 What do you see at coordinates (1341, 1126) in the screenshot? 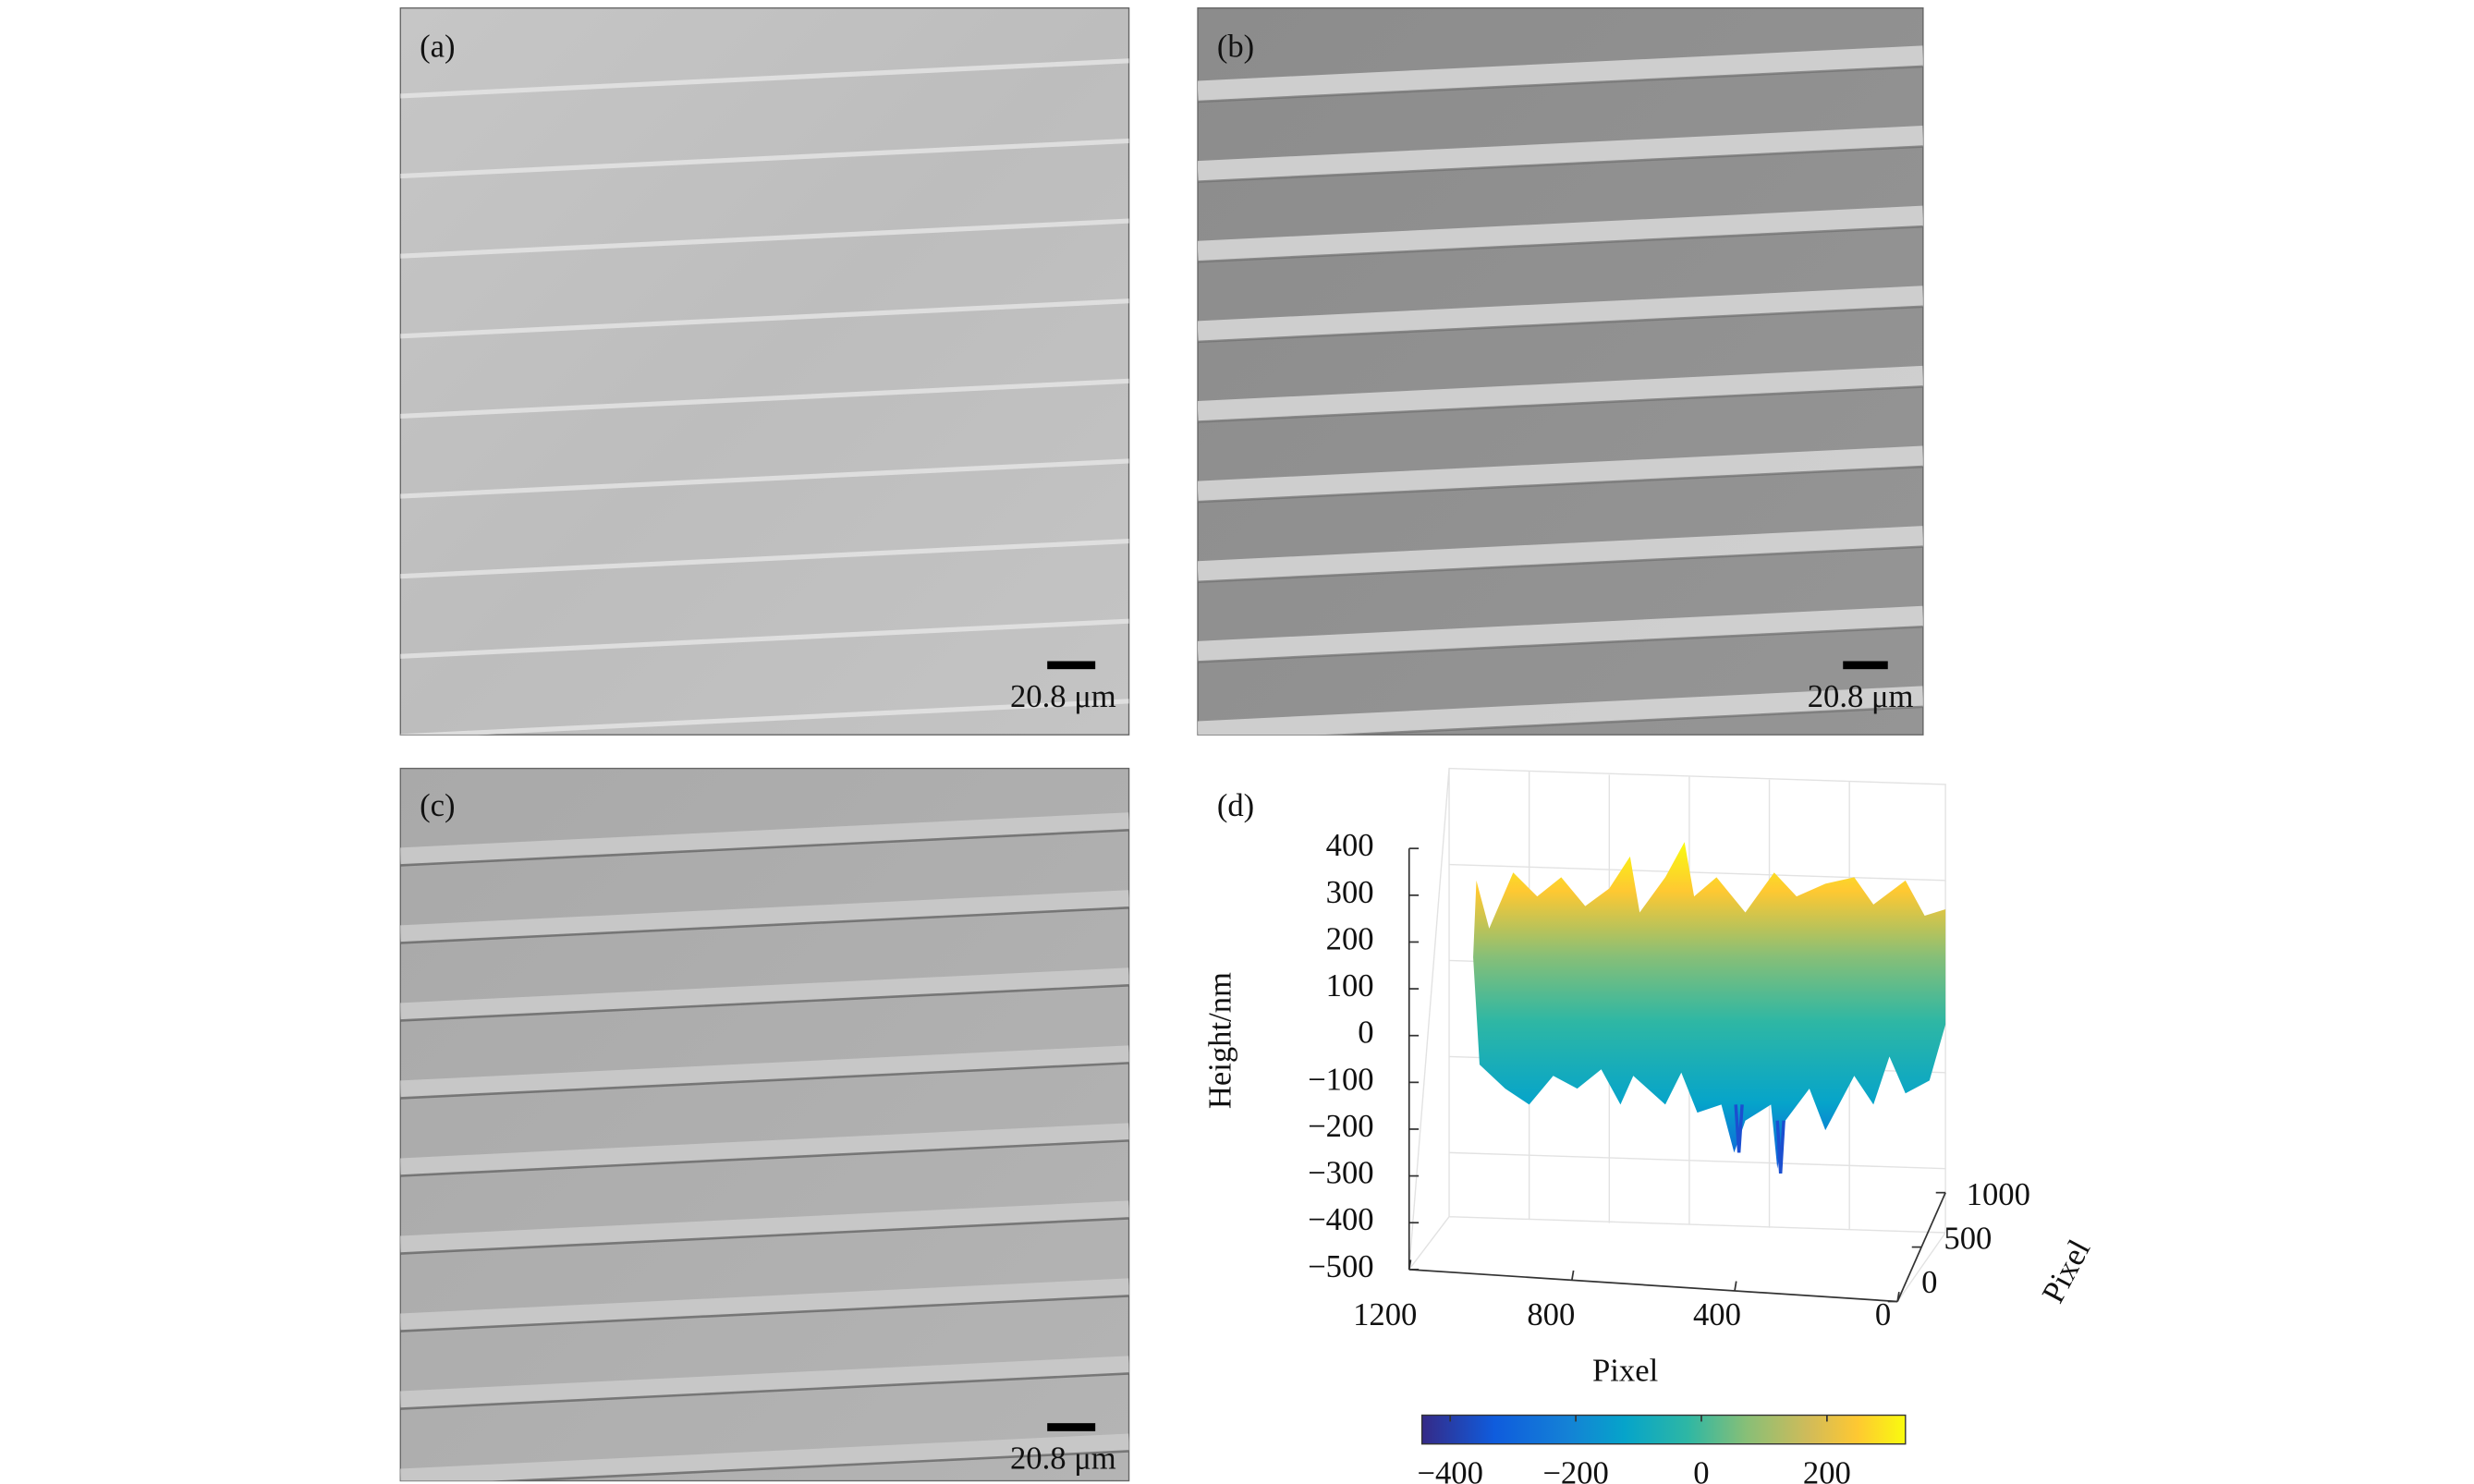
I see `z-tick-label: −200` at bounding box center [1341, 1126].